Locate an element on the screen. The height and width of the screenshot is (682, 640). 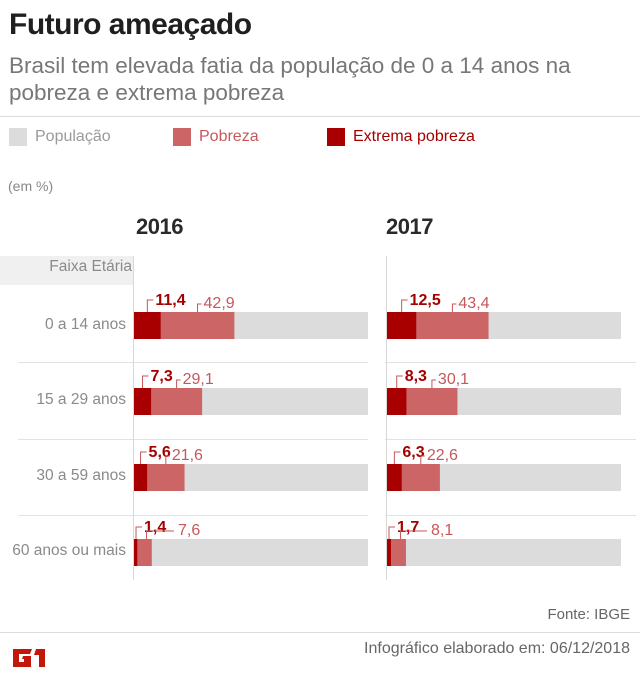
data-label-pobreza: 29,1 is located at coordinates (198, 379).